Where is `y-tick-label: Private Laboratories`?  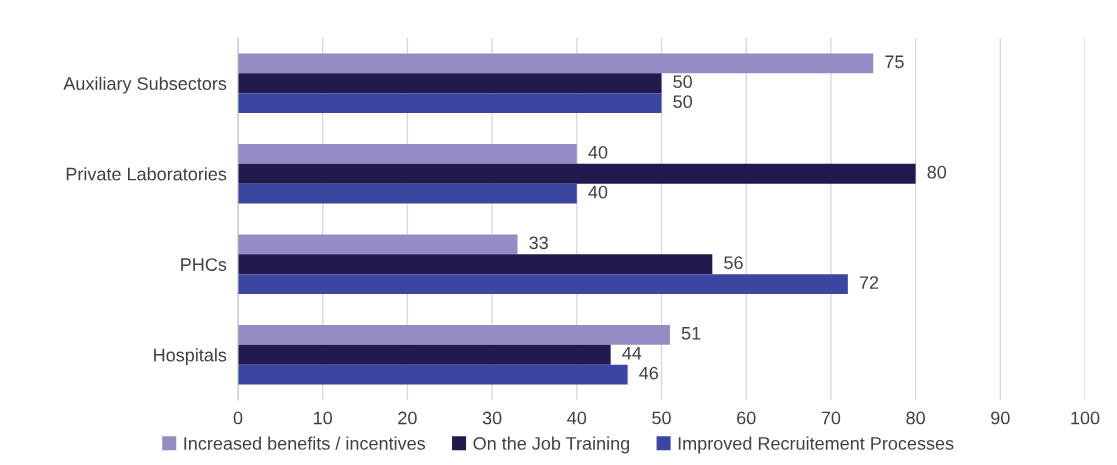
y-tick-label: Private Laboratories is located at coordinates (146, 174).